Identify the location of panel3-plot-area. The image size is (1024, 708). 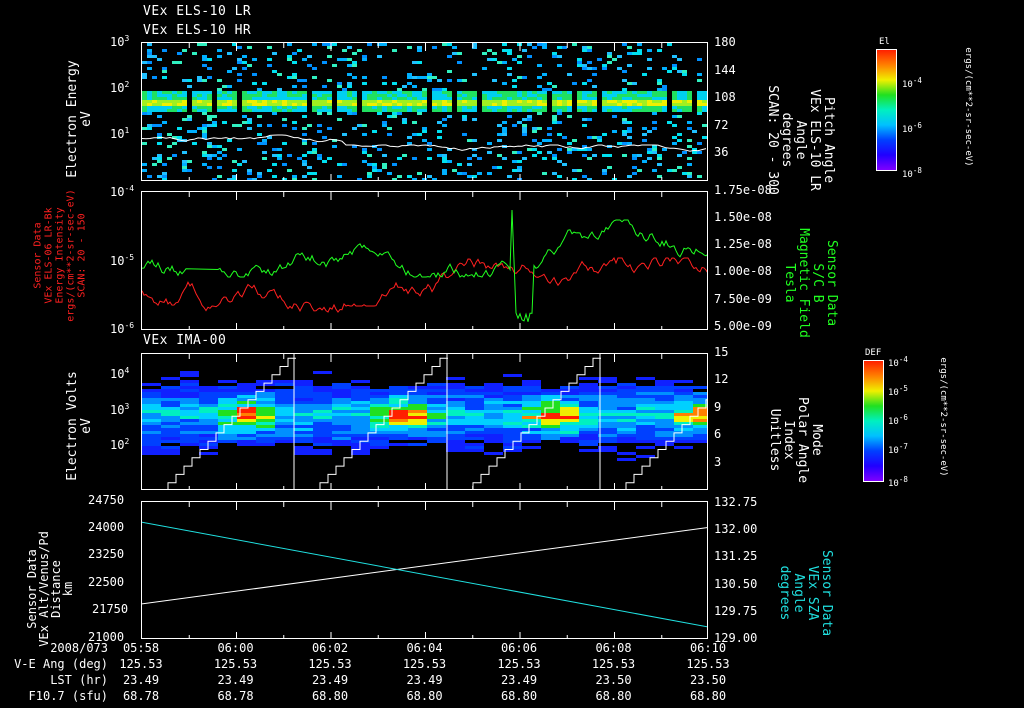
(424, 421).